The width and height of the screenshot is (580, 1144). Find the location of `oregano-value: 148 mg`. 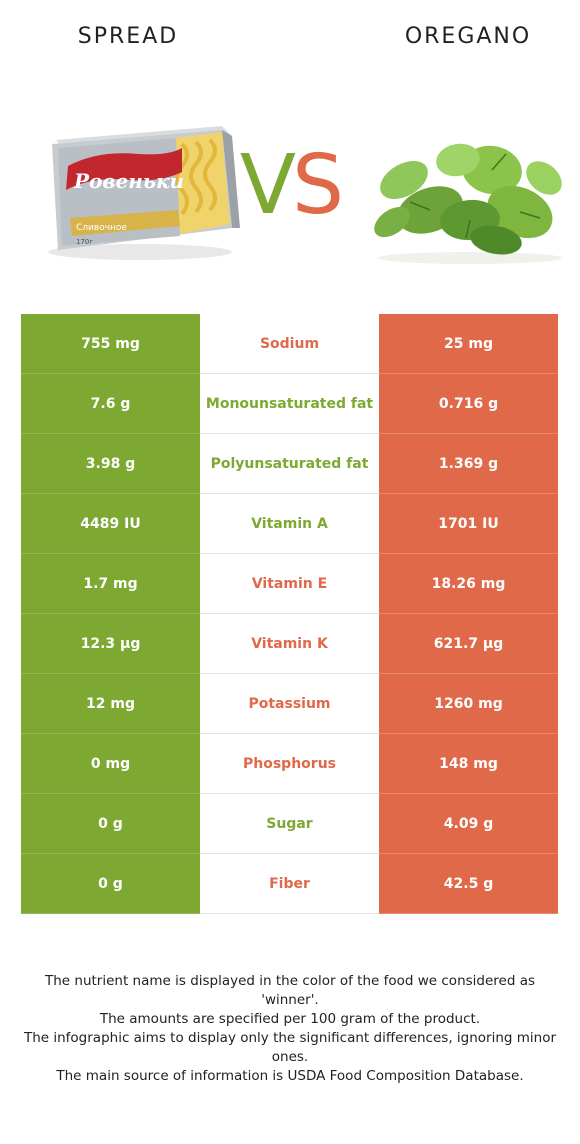

oregano-value: 148 mg is located at coordinates (468, 764).